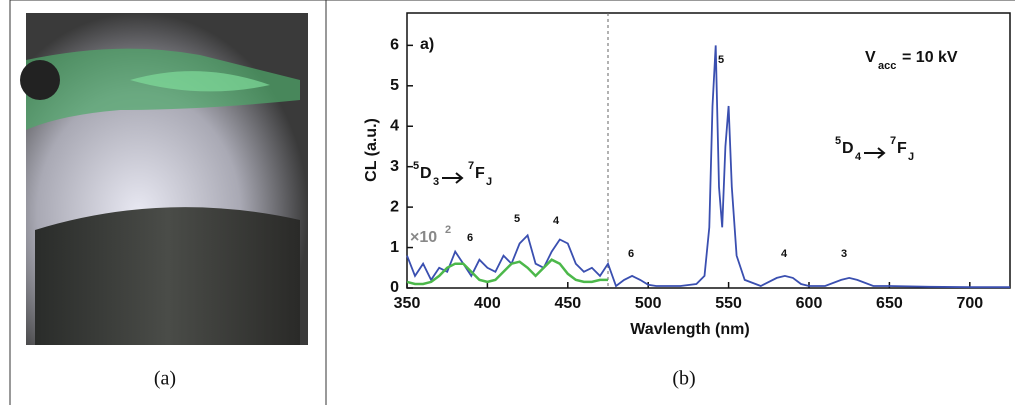  What do you see at coordinates (165, 379) in the screenshot?
I see `caption: (a)` at bounding box center [165, 379].